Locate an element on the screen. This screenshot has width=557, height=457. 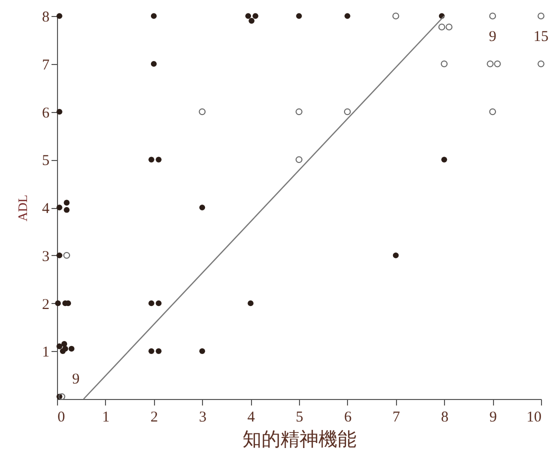
x-tick-label: 4 is located at coordinates (251, 418).